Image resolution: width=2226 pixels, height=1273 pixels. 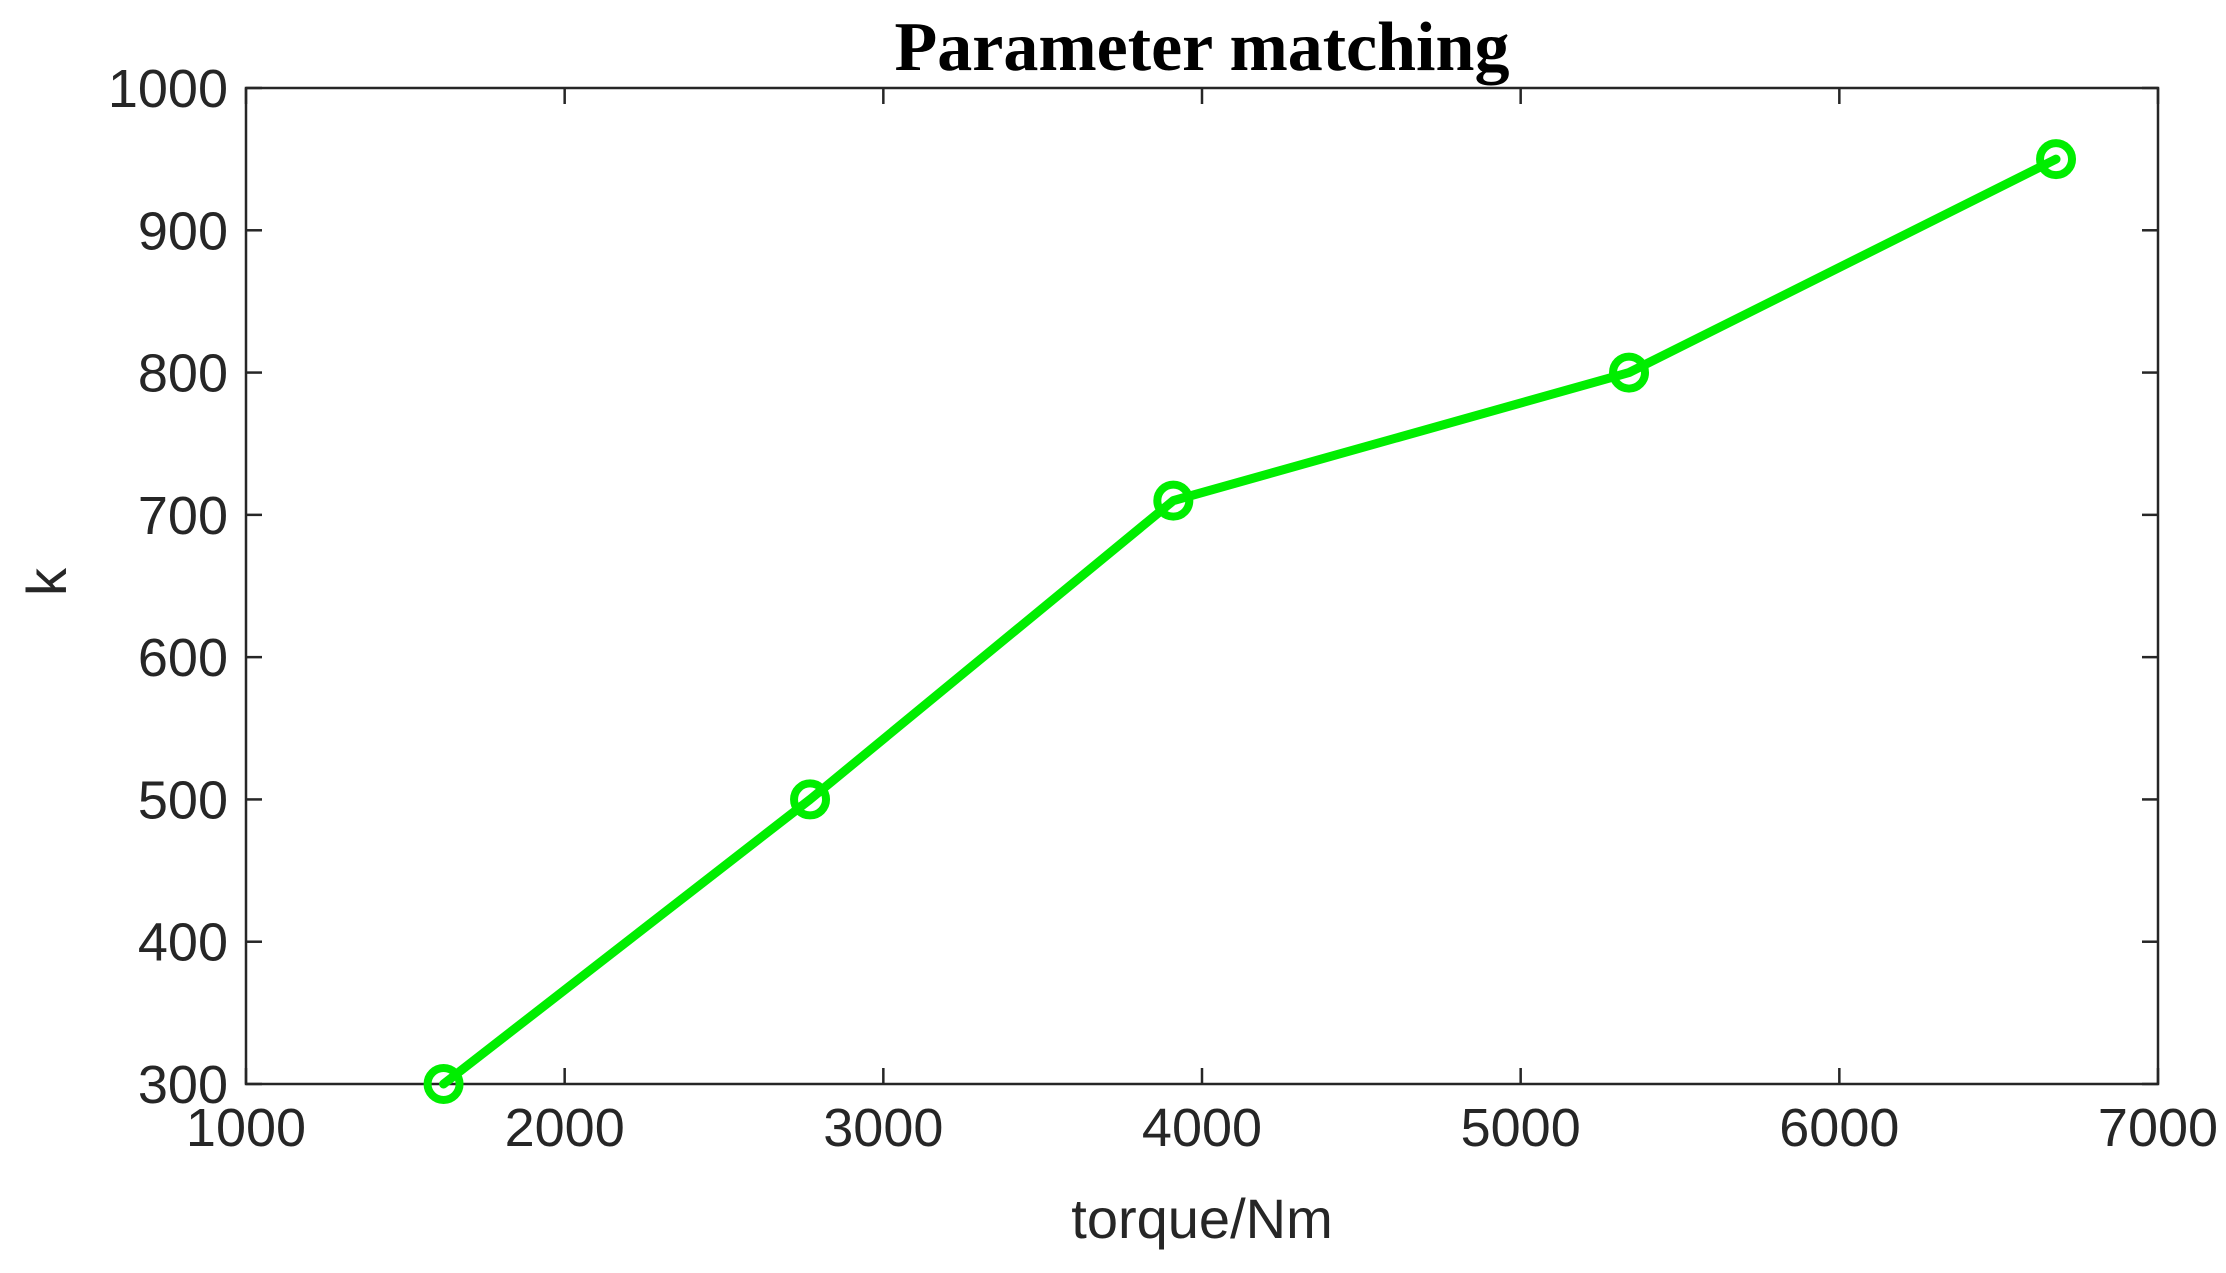 What do you see at coordinates (183, 943) in the screenshot?
I see `y-tick-label: 400` at bounding box center [183, 943].